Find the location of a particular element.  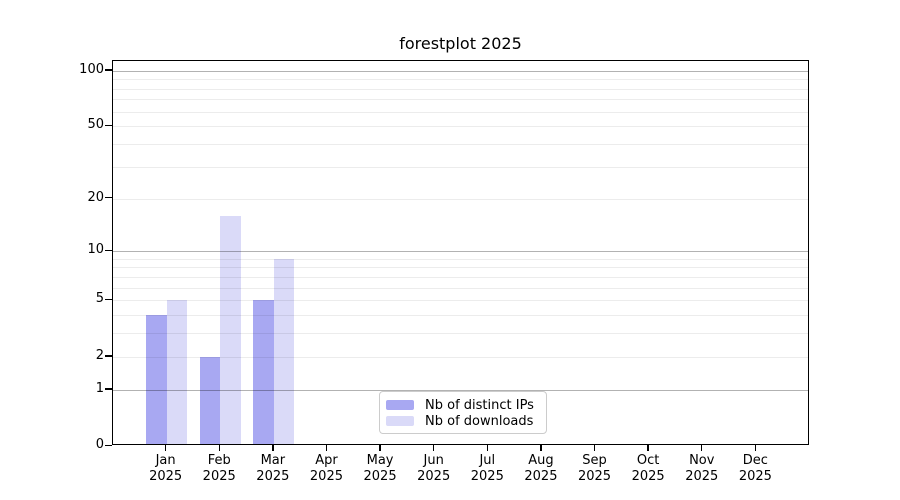

x-tick-label-jun: Jun 2025 is located at coordinates (434, 469).